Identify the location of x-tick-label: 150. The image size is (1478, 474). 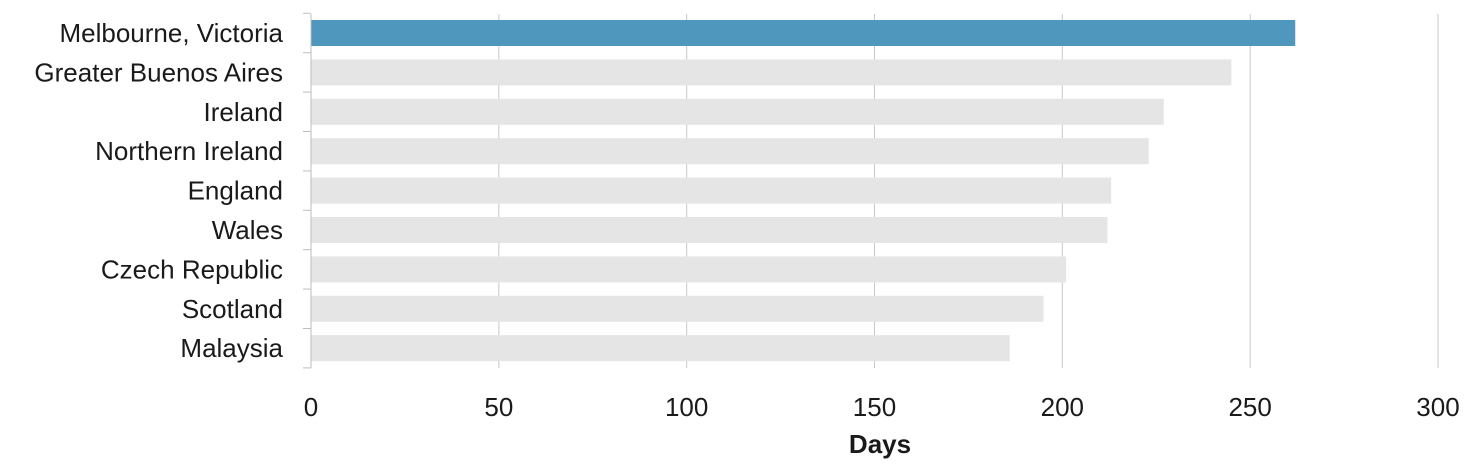
(874, 407).